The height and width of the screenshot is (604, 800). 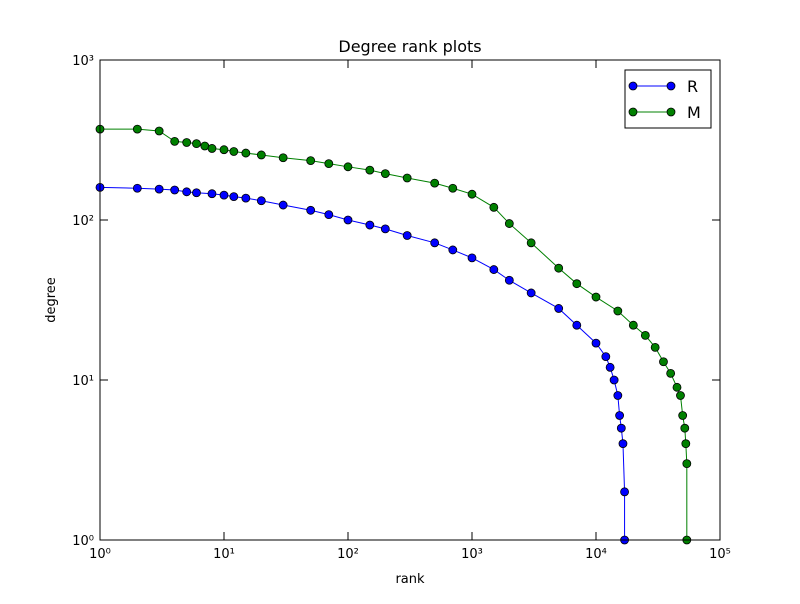 What do you see at coordinates (83, 61) in the screenshot?
I see `y-tick-label: 10³` at bounding box center [83, 61].